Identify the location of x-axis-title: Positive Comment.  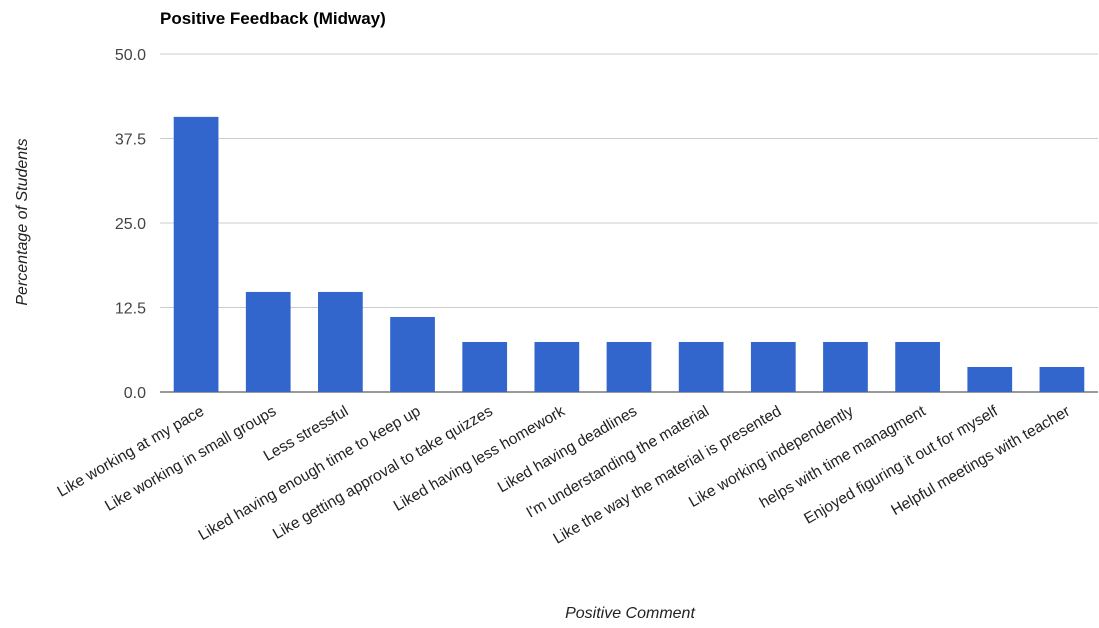
(630, 613).